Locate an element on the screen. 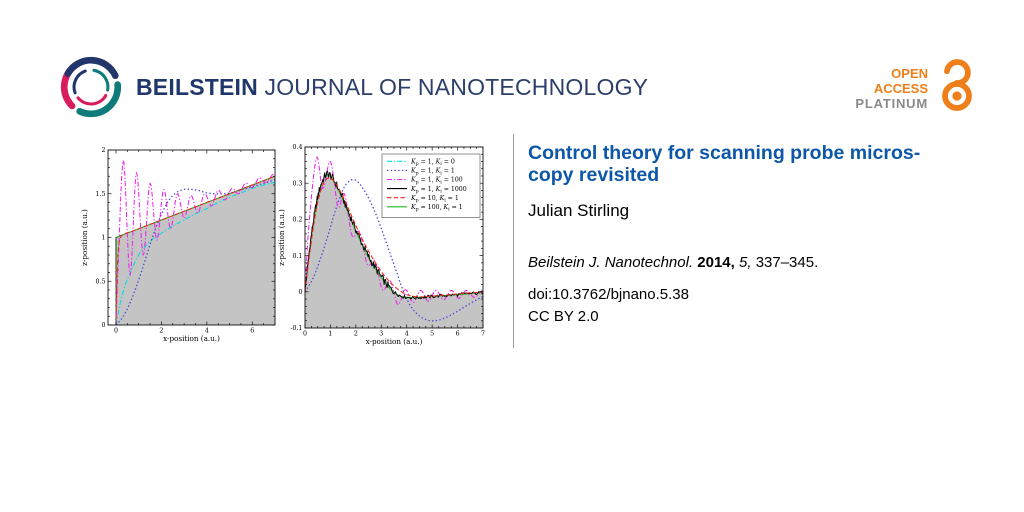 The width and height of the screenshot is (1024, 512). x-tick-label: 1 is located at coordinates (330, 334).